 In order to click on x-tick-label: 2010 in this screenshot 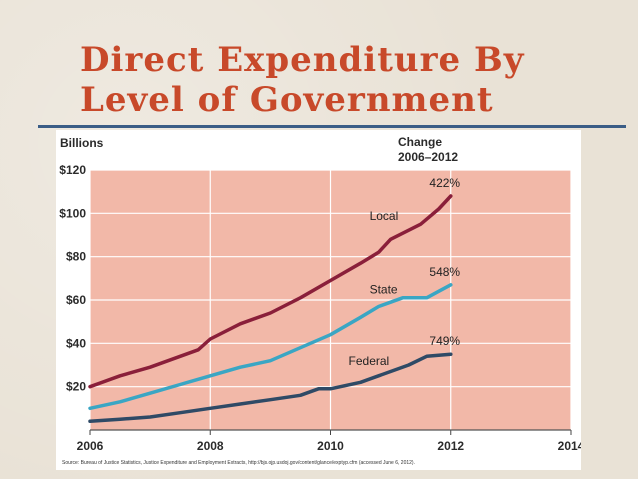, I will do `click(330, 446)`.